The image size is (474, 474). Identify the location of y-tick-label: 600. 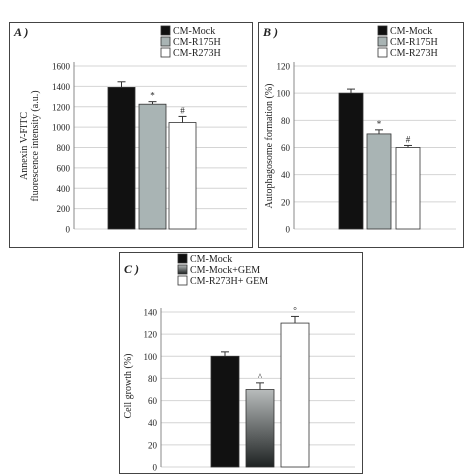
(64, 168).